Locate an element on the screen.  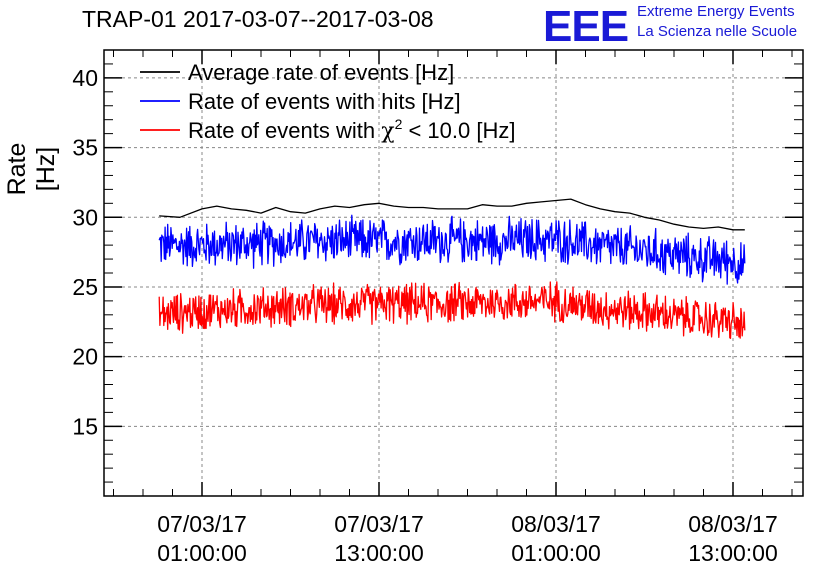
y-tick-label: 35 is located at coordinates (85, 148).